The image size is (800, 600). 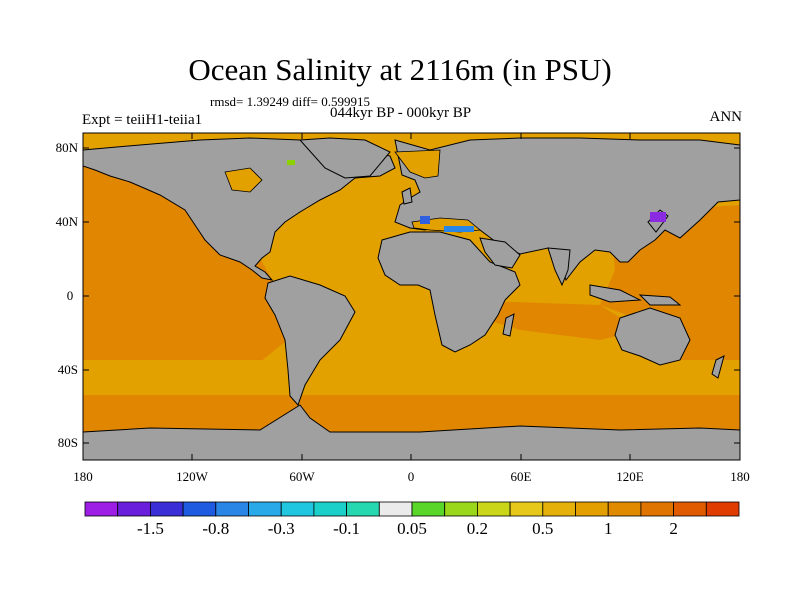 I want to click on colorbar-label: -0.3, so click(x=281, y=528).